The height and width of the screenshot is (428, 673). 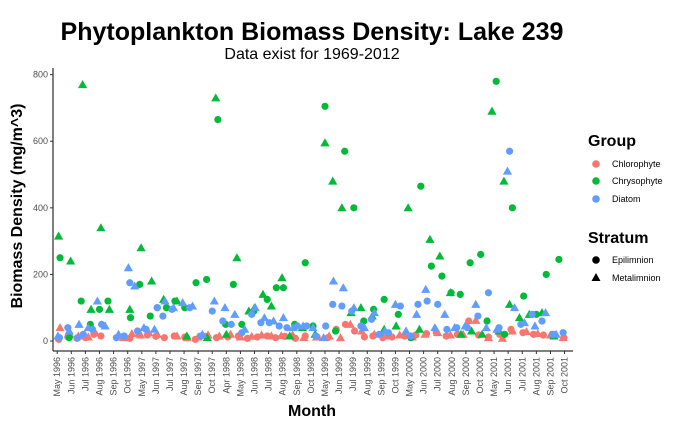 I want to click on x-tick-label-oct-1996: Oct 1996, so click(x=128, y=375).